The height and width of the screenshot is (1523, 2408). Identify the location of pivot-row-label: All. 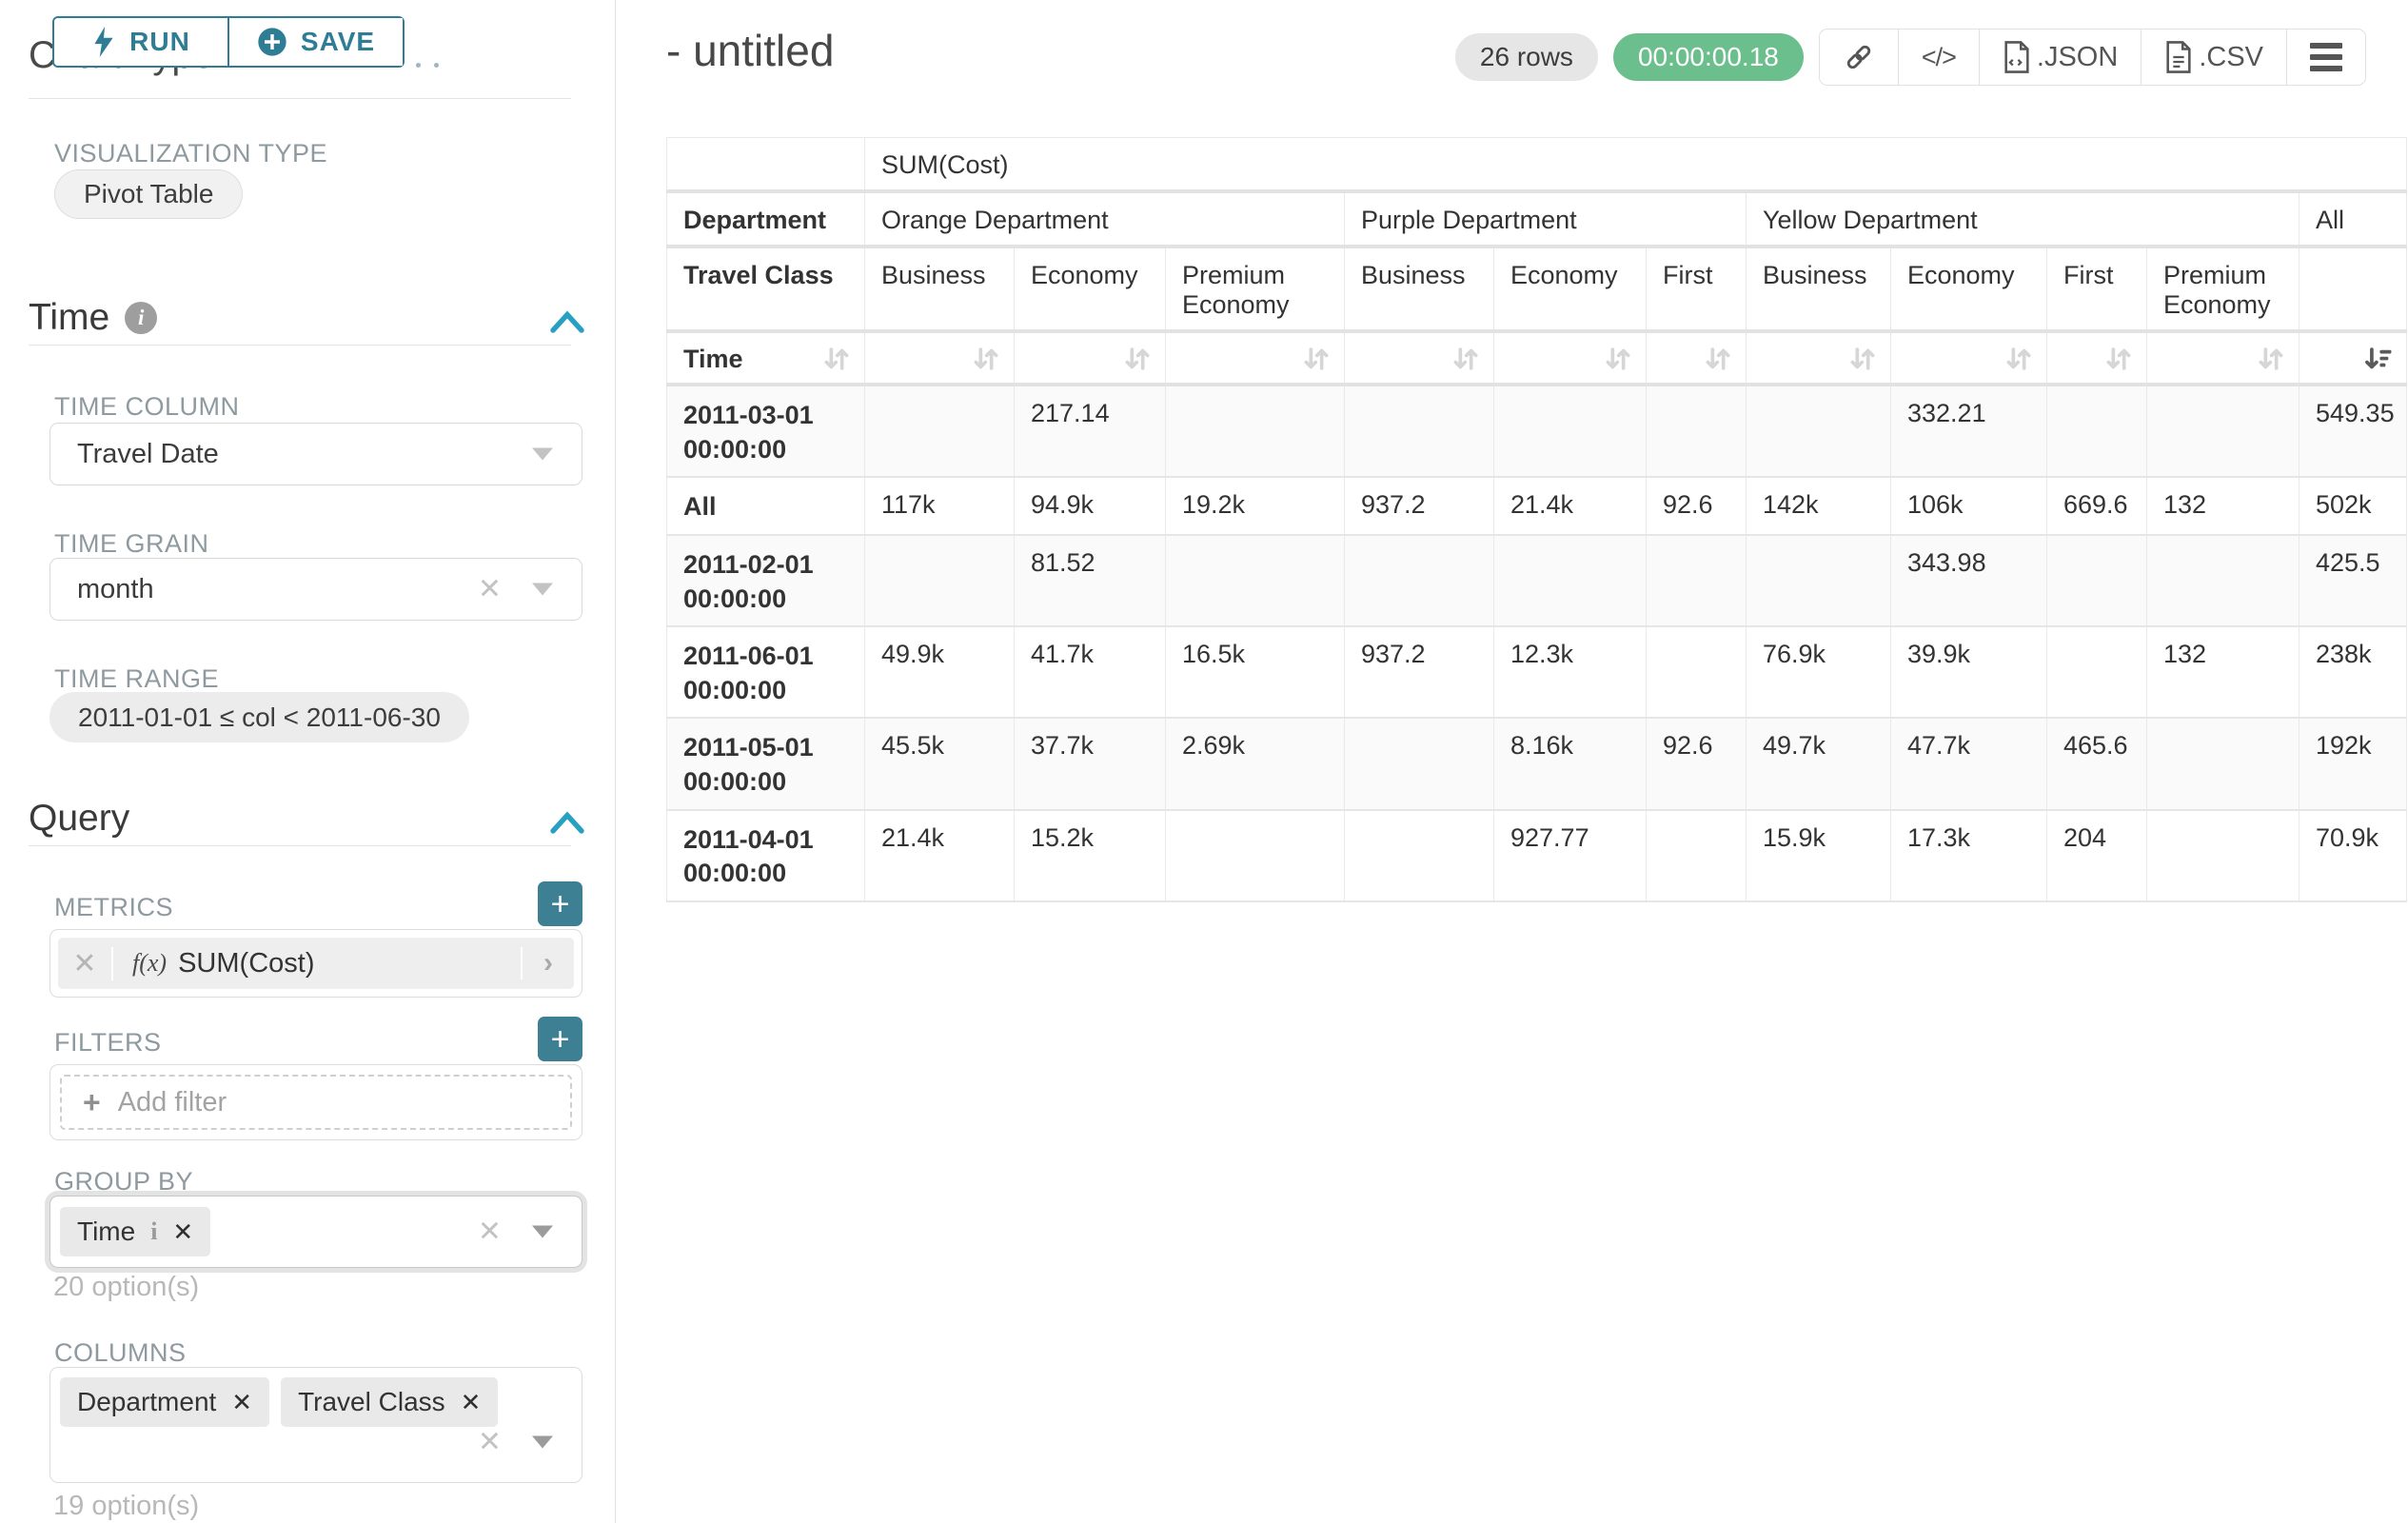
(765, 506).